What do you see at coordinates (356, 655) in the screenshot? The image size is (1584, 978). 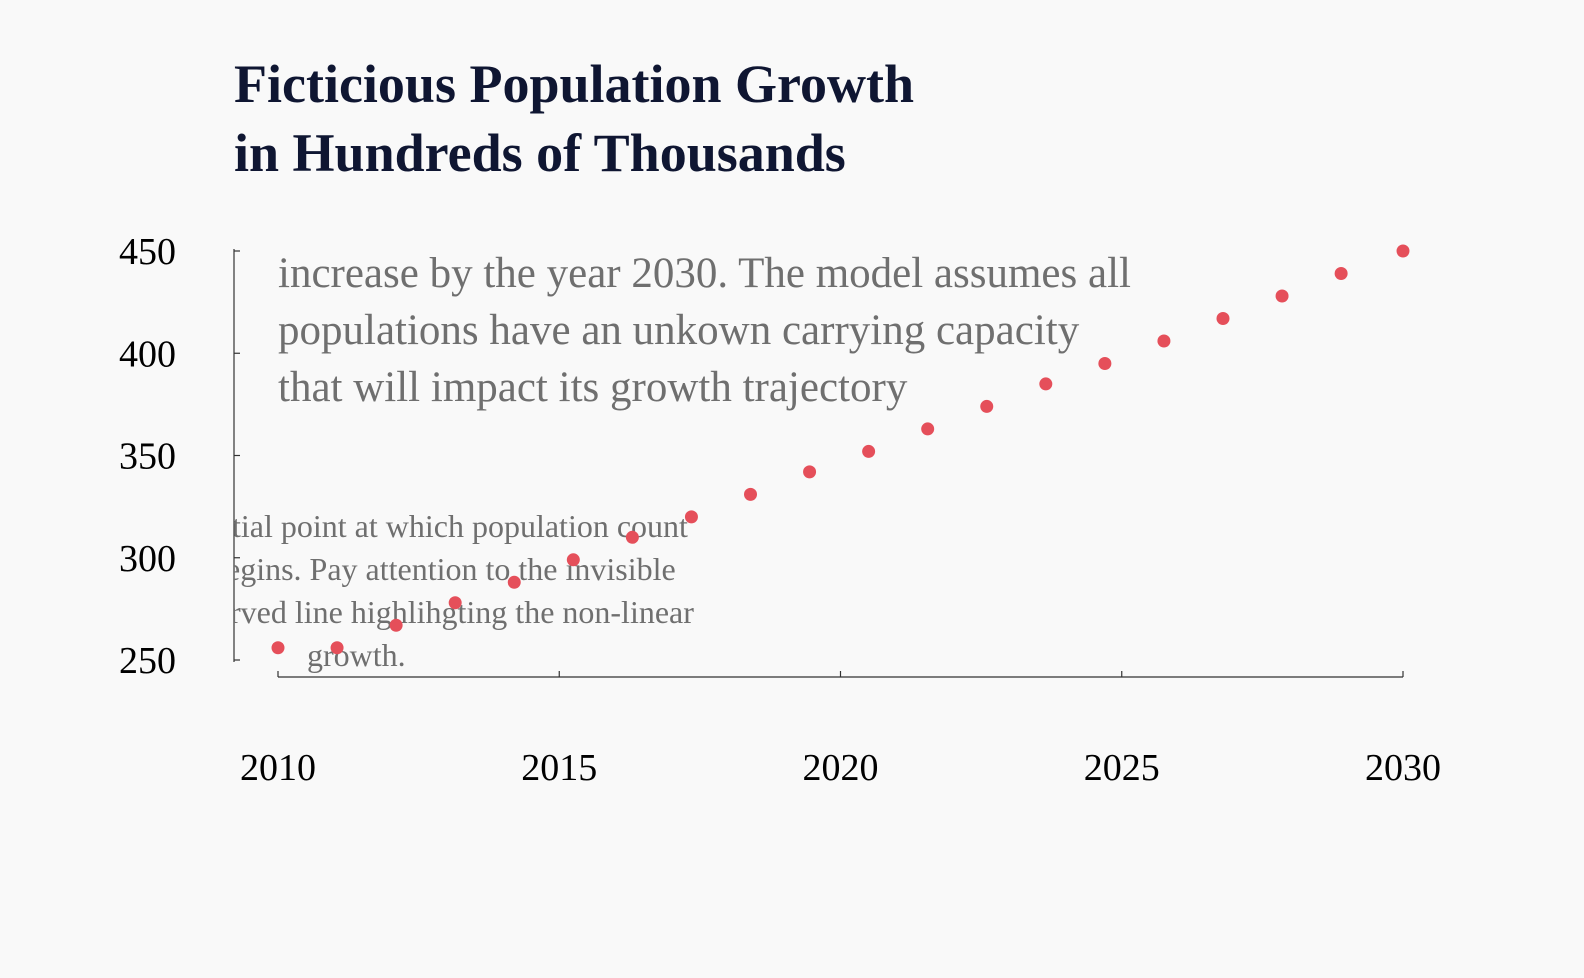 I see `initial-annotation-line: growth.` at bounding box center [356, 655].